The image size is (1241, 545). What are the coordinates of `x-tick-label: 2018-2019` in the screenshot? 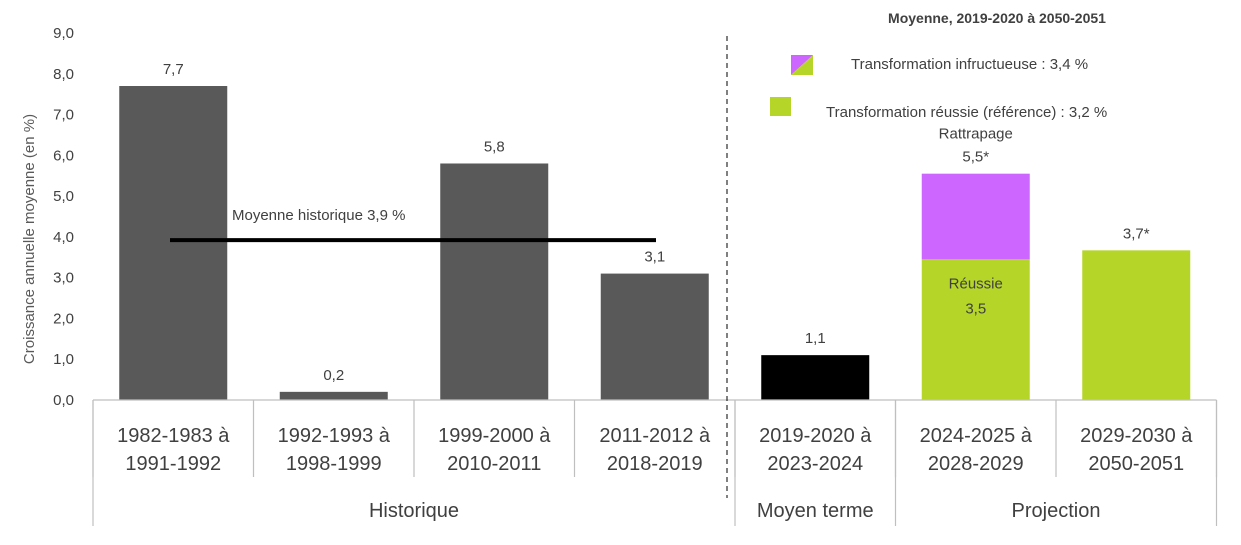 It's located at (655, 464).